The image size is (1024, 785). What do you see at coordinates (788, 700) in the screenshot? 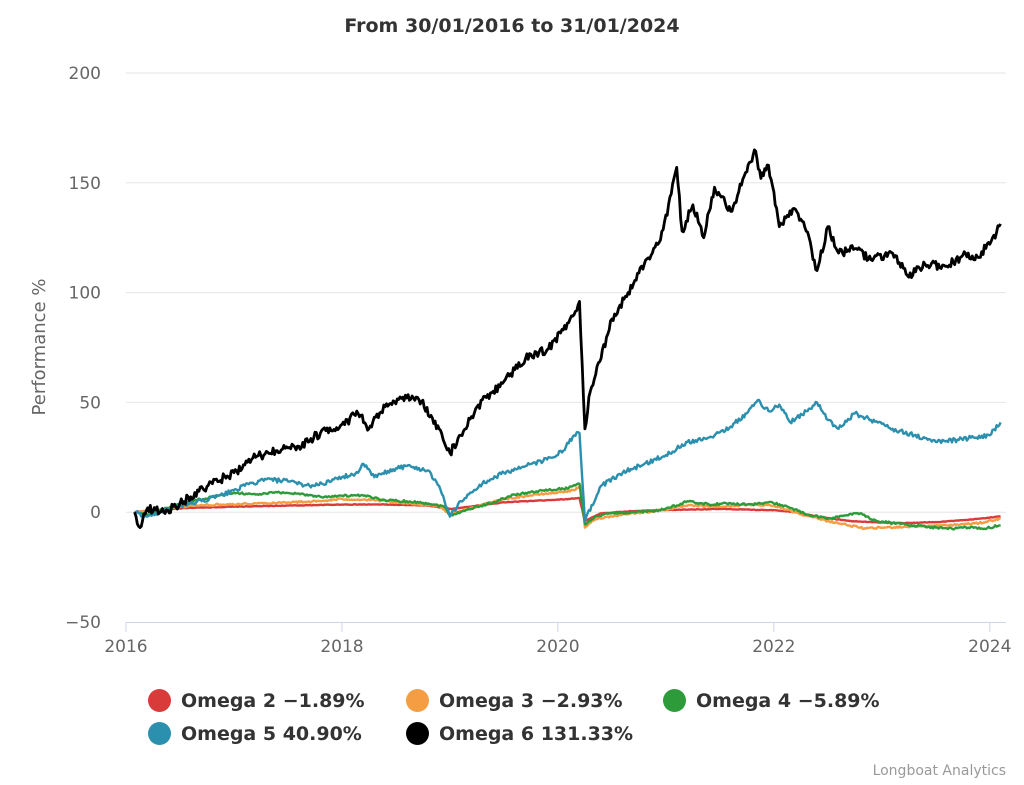
I see `legend-label: Omega 4 −5.89%` at bounding box center [788, 700].